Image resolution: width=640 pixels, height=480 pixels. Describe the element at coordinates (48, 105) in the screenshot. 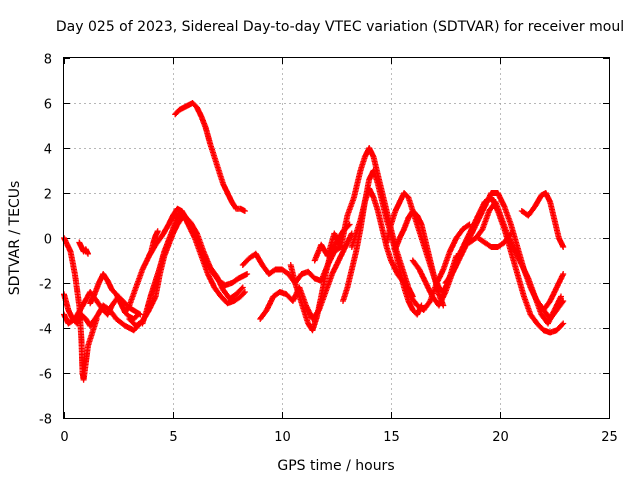

I see `y-tick-label: 6` at that location.